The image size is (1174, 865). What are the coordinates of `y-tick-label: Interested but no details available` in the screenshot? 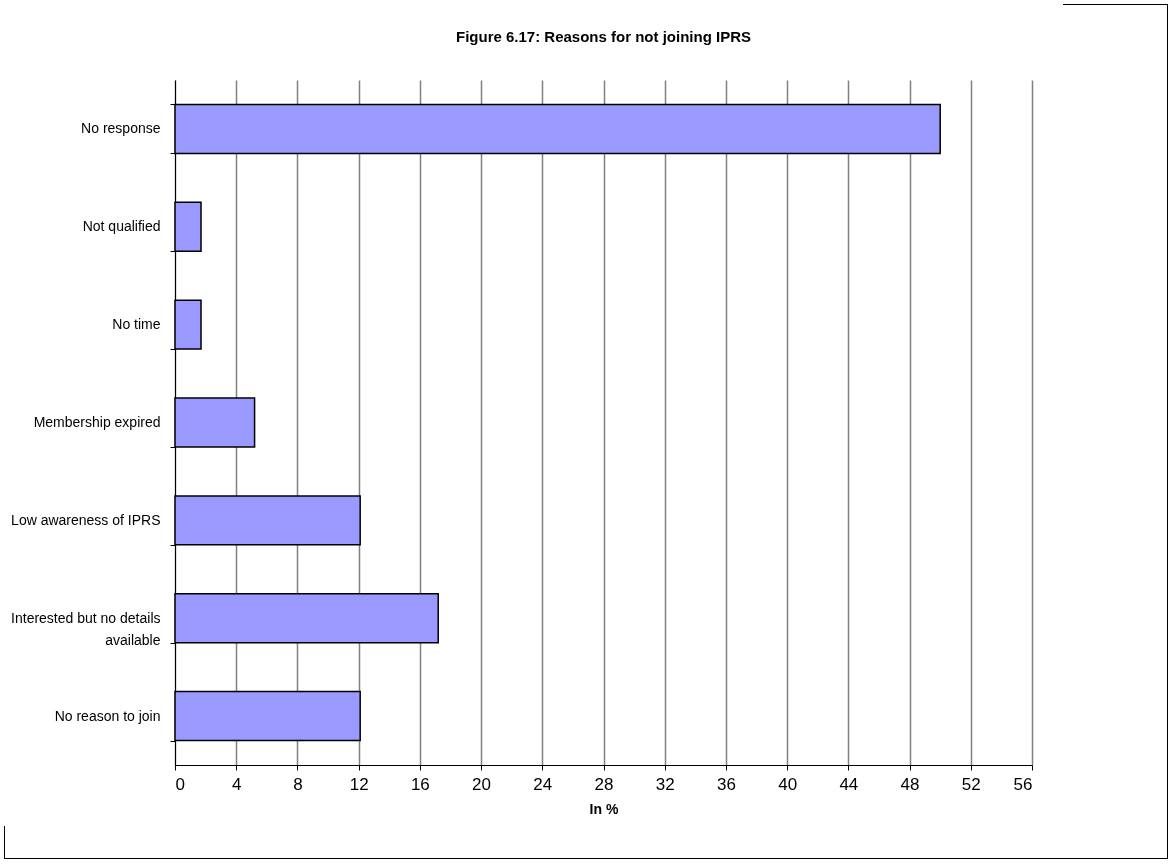 It's located at (86, 628).